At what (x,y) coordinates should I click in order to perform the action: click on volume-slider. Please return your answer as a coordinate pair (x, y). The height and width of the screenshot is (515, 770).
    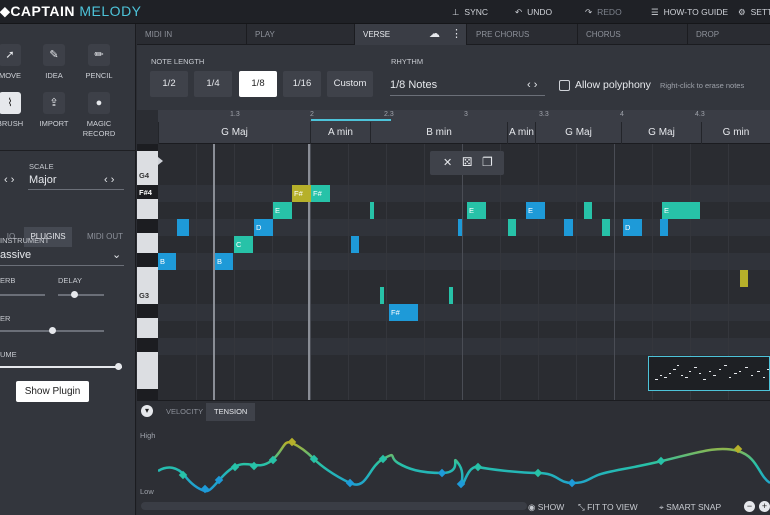
    Looking at the image, I should click on (61, 366).